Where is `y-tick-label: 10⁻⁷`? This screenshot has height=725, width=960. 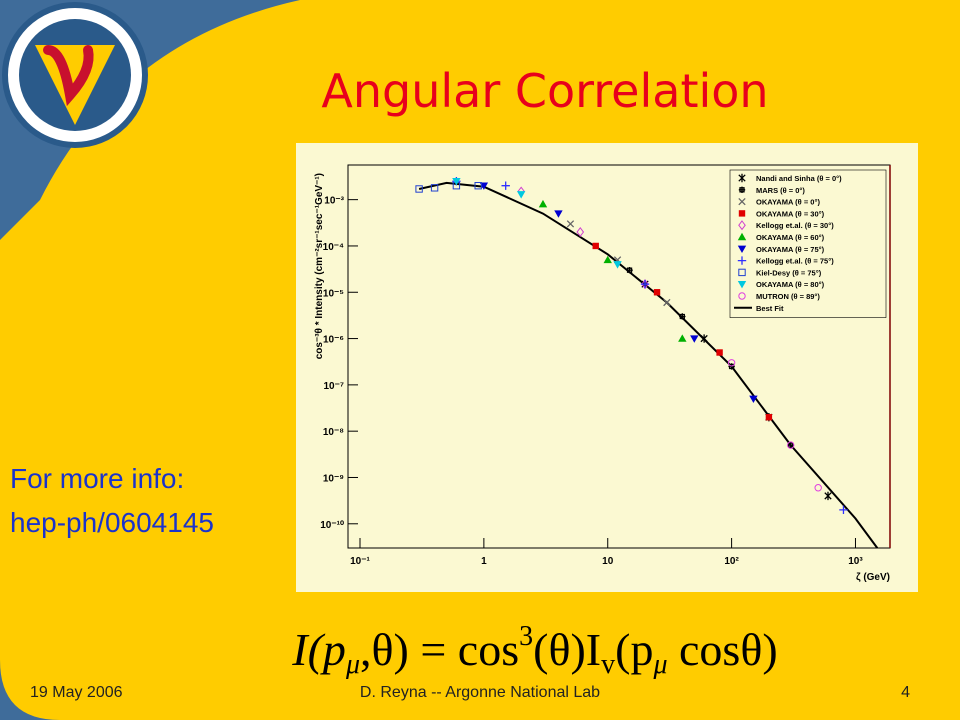
y-tick-label: 10⁻⁷ is located at coordinates (333, 386).